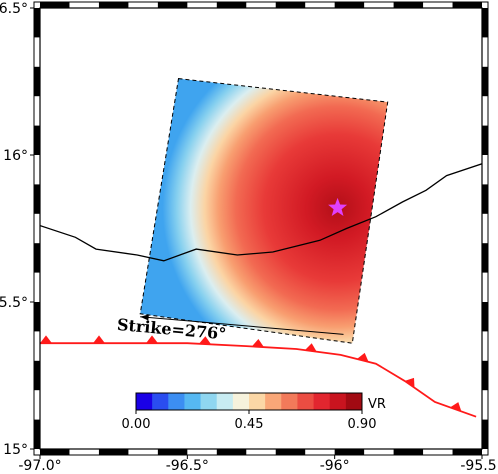  I want to click on colorbar-tick-label: 0.45, so click(249, 424).